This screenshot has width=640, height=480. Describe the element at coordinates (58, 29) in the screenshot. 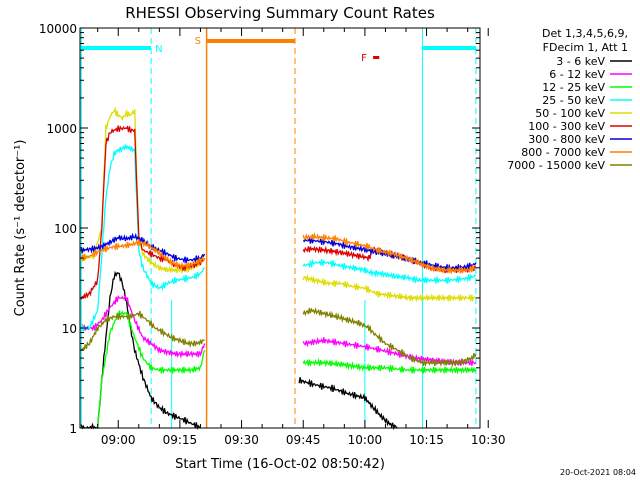

I see `y-tick-label: 10000` at that location.